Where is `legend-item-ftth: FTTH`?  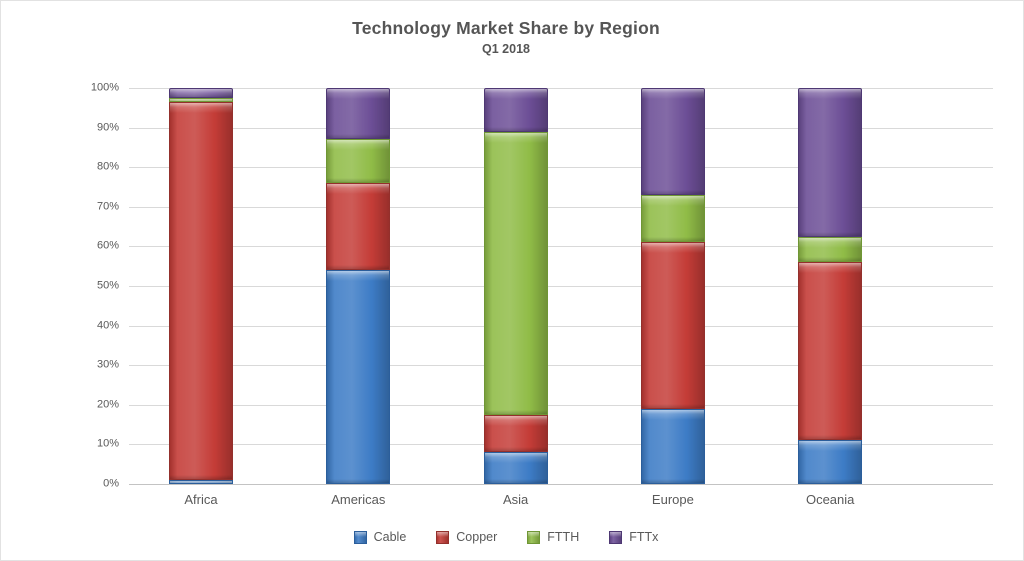 legend-item-ftth: FTTH is located at coordinates (553, 537).